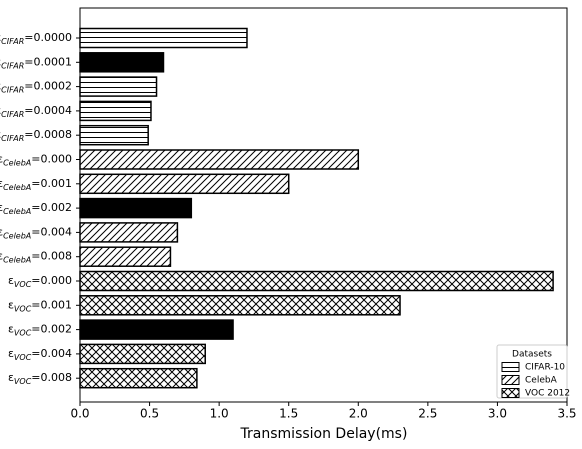  I want to click on x-tick-label: 1.5, so click(288, 414).